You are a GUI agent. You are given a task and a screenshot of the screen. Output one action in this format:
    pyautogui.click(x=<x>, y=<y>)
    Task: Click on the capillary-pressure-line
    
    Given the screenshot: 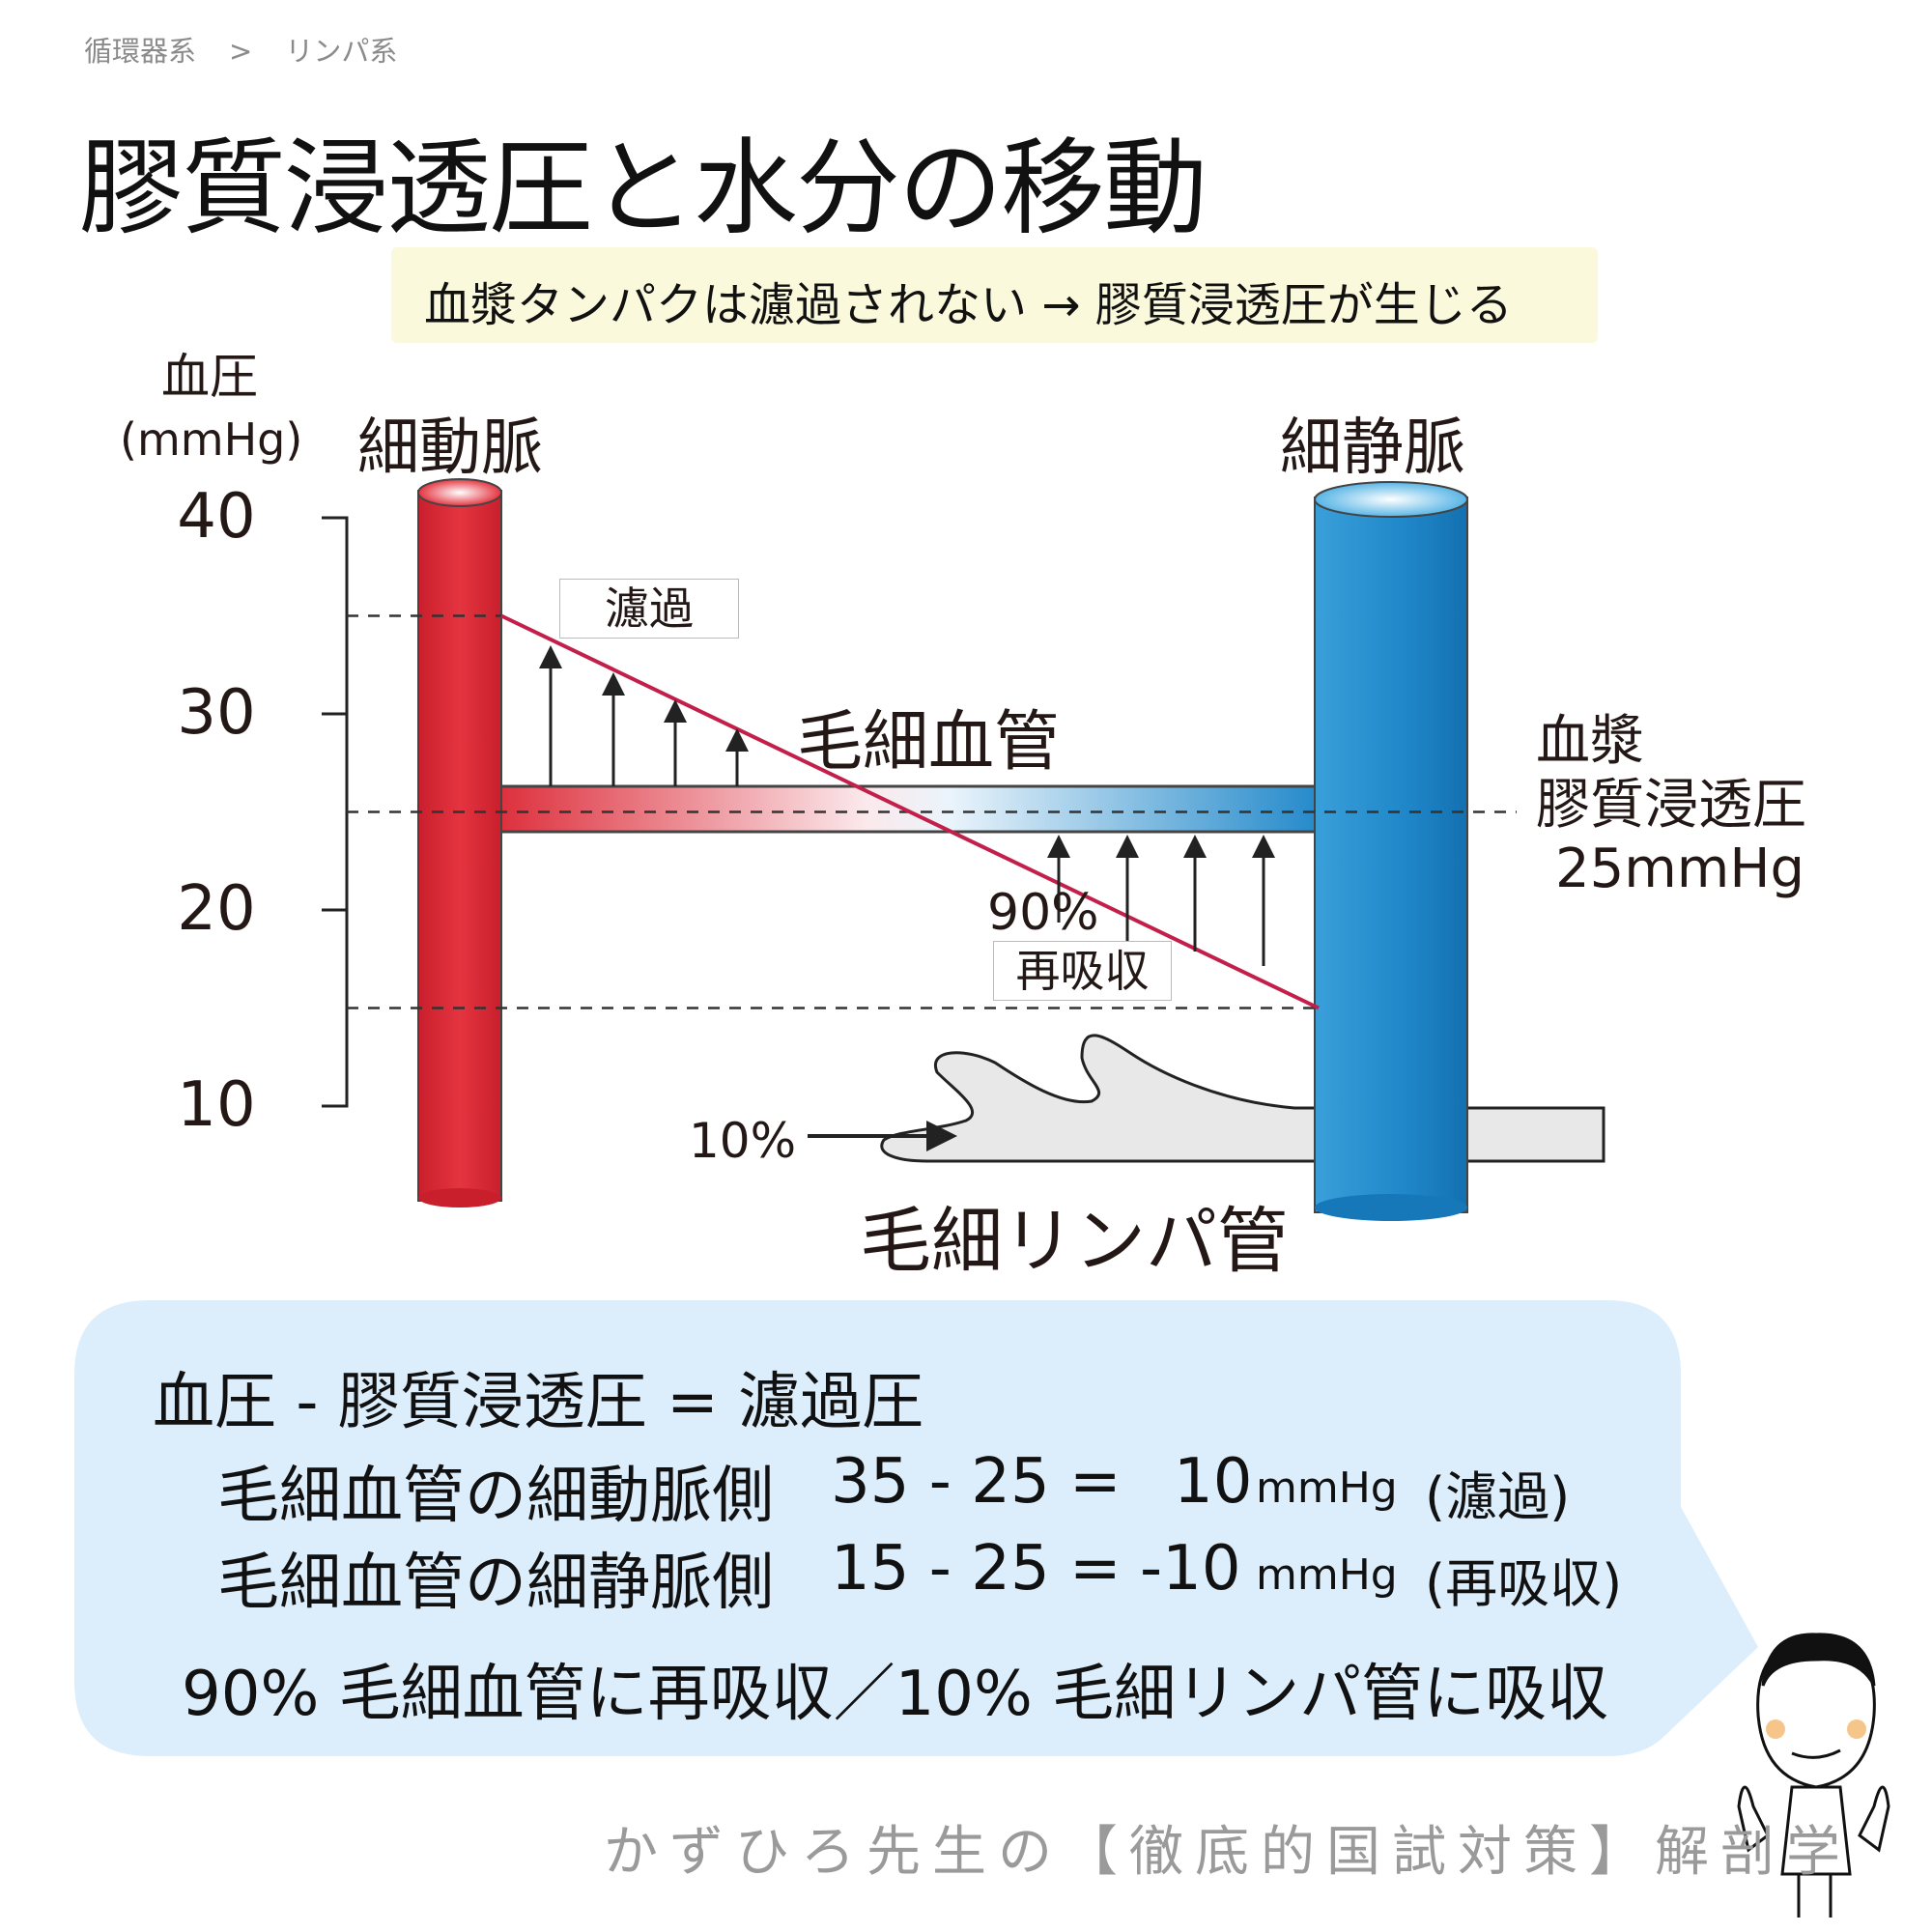 What is the action you would take?
    pyautogui.click(x=910, y=811)
    